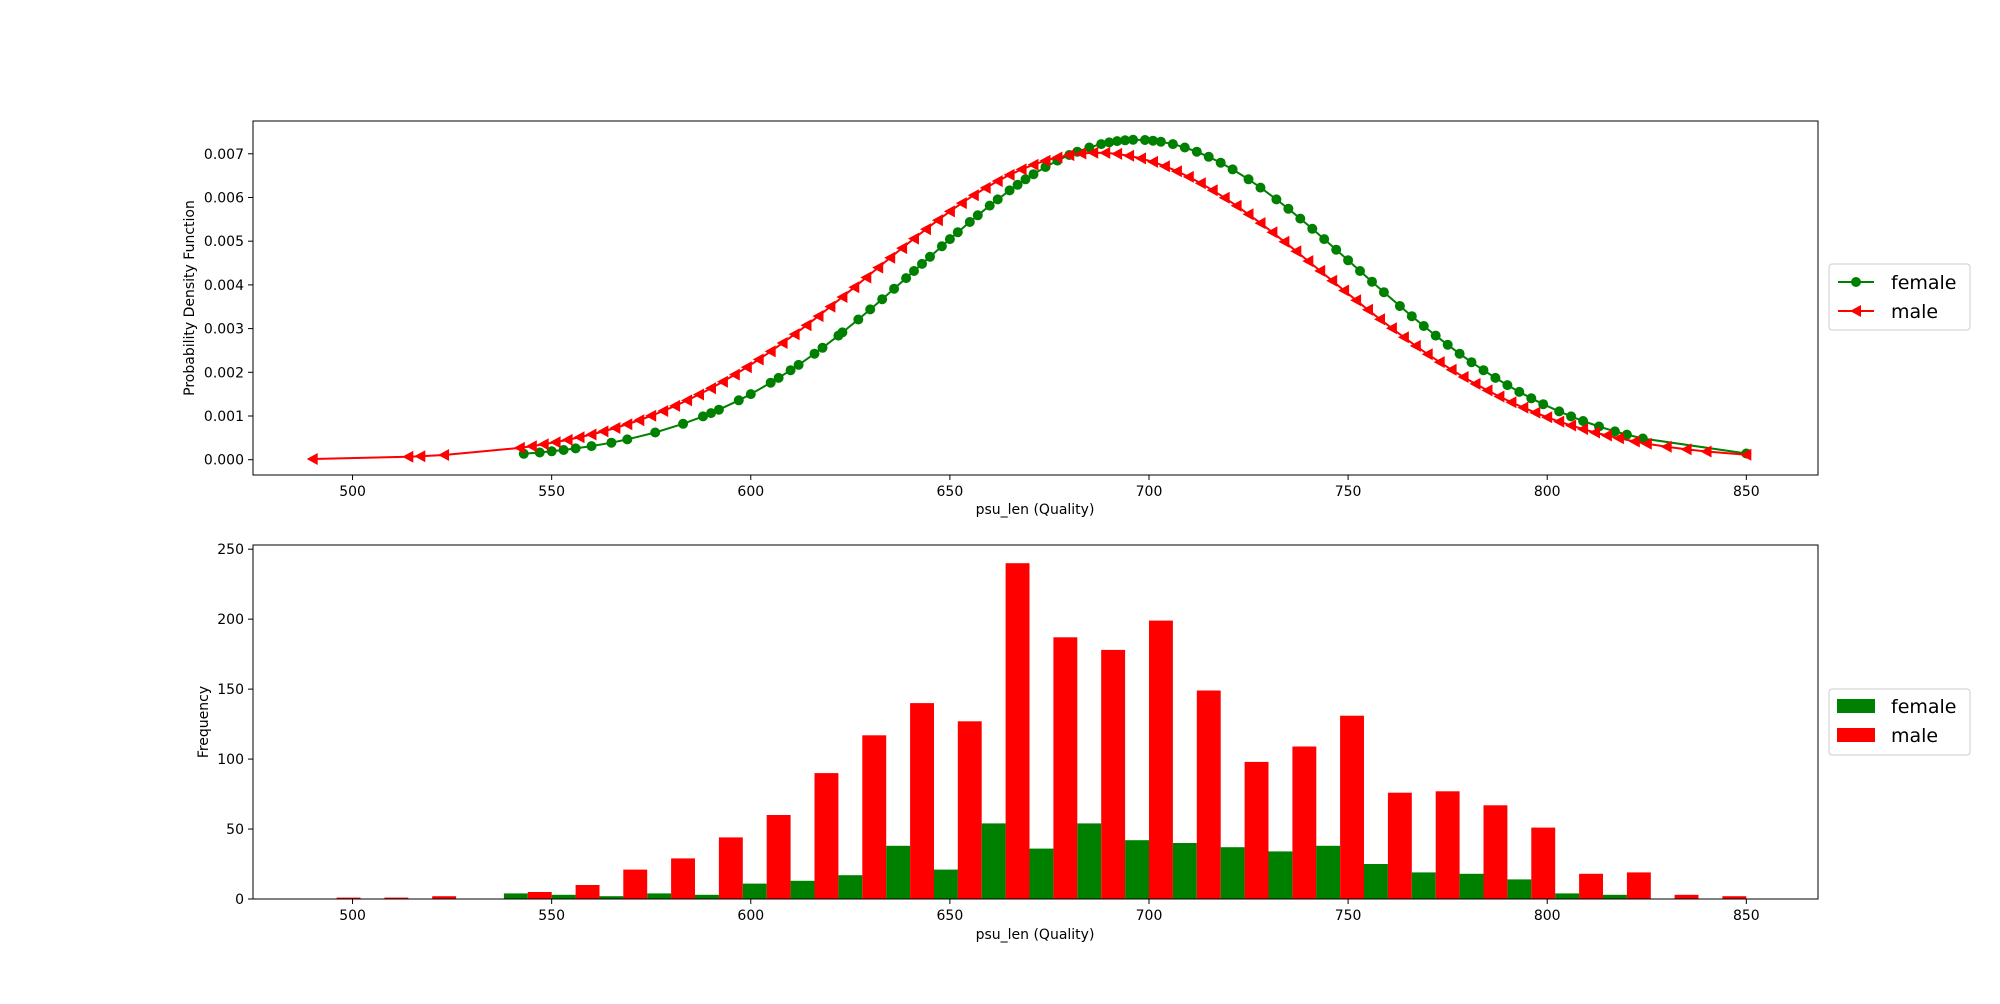 The image size is (2000, 1004). I want to click on histogram-legend-male-label: male, so click(1914, 736).